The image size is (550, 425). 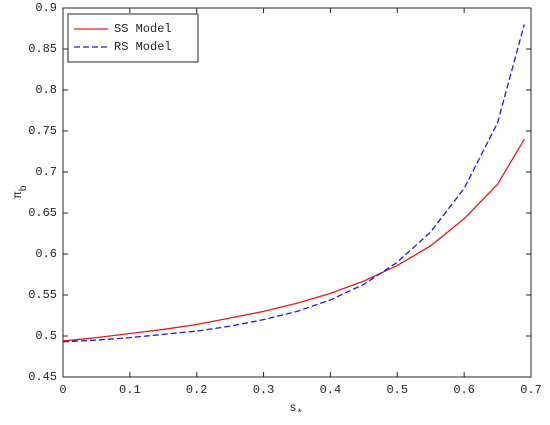 I want to click on y-tick-label: 0.75, so click(x=42, y=131).